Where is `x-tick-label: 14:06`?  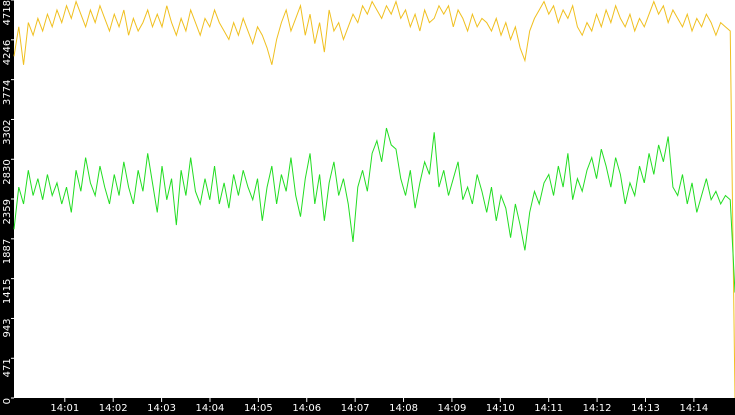 x-tick-label: 14:06 is located at coordinates (306, 408).